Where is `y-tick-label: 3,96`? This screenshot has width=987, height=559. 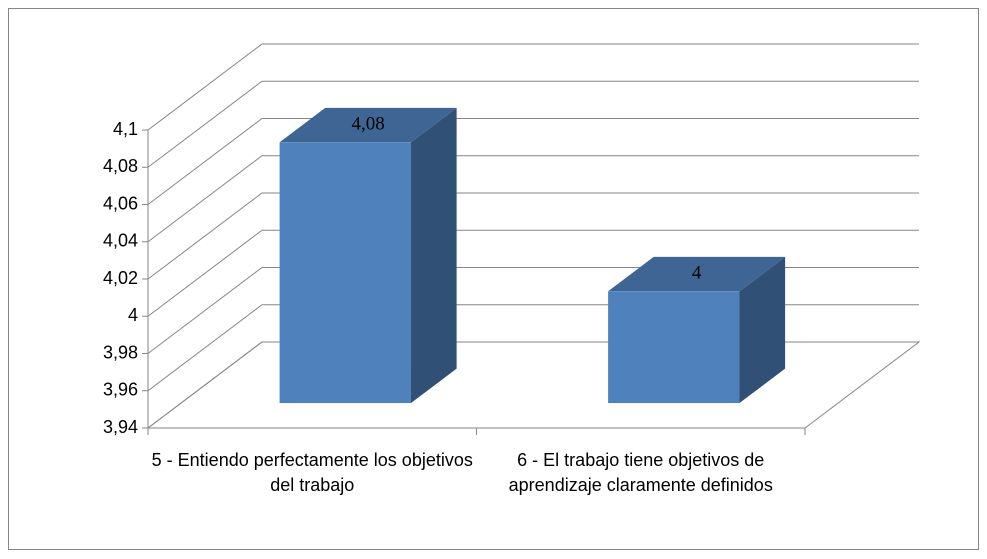
y-tick-label: 3,96 is located at coordinates (120, 390).